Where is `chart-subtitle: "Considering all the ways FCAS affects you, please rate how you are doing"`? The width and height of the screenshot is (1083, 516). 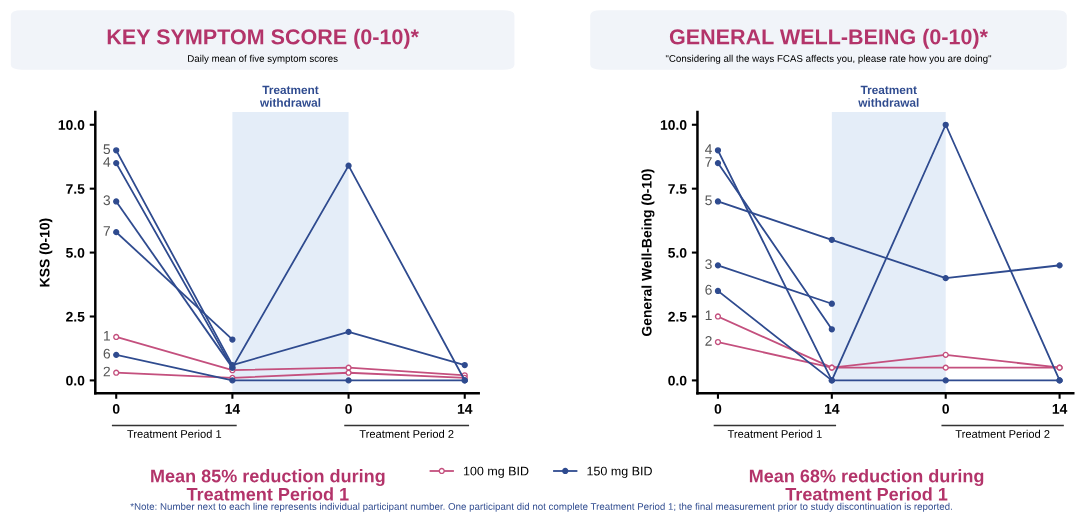 chart-subtitle: "Considering all the ways FCAS affects you, please rate how you are doing" is located at coordinates (828, 59).